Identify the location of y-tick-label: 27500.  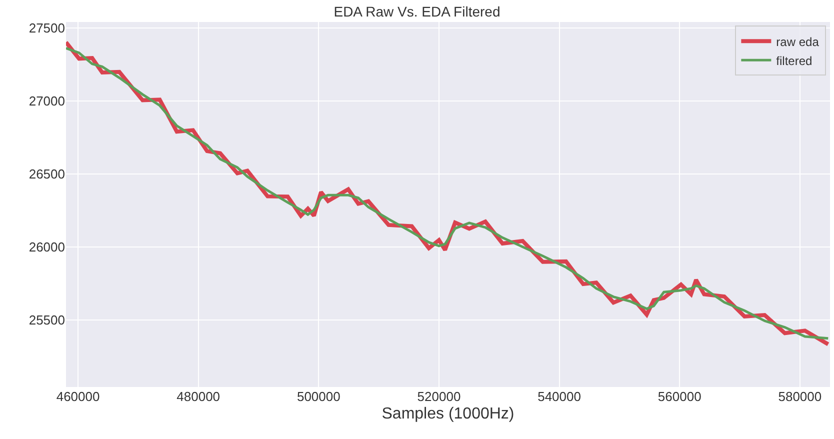
(46, 28).